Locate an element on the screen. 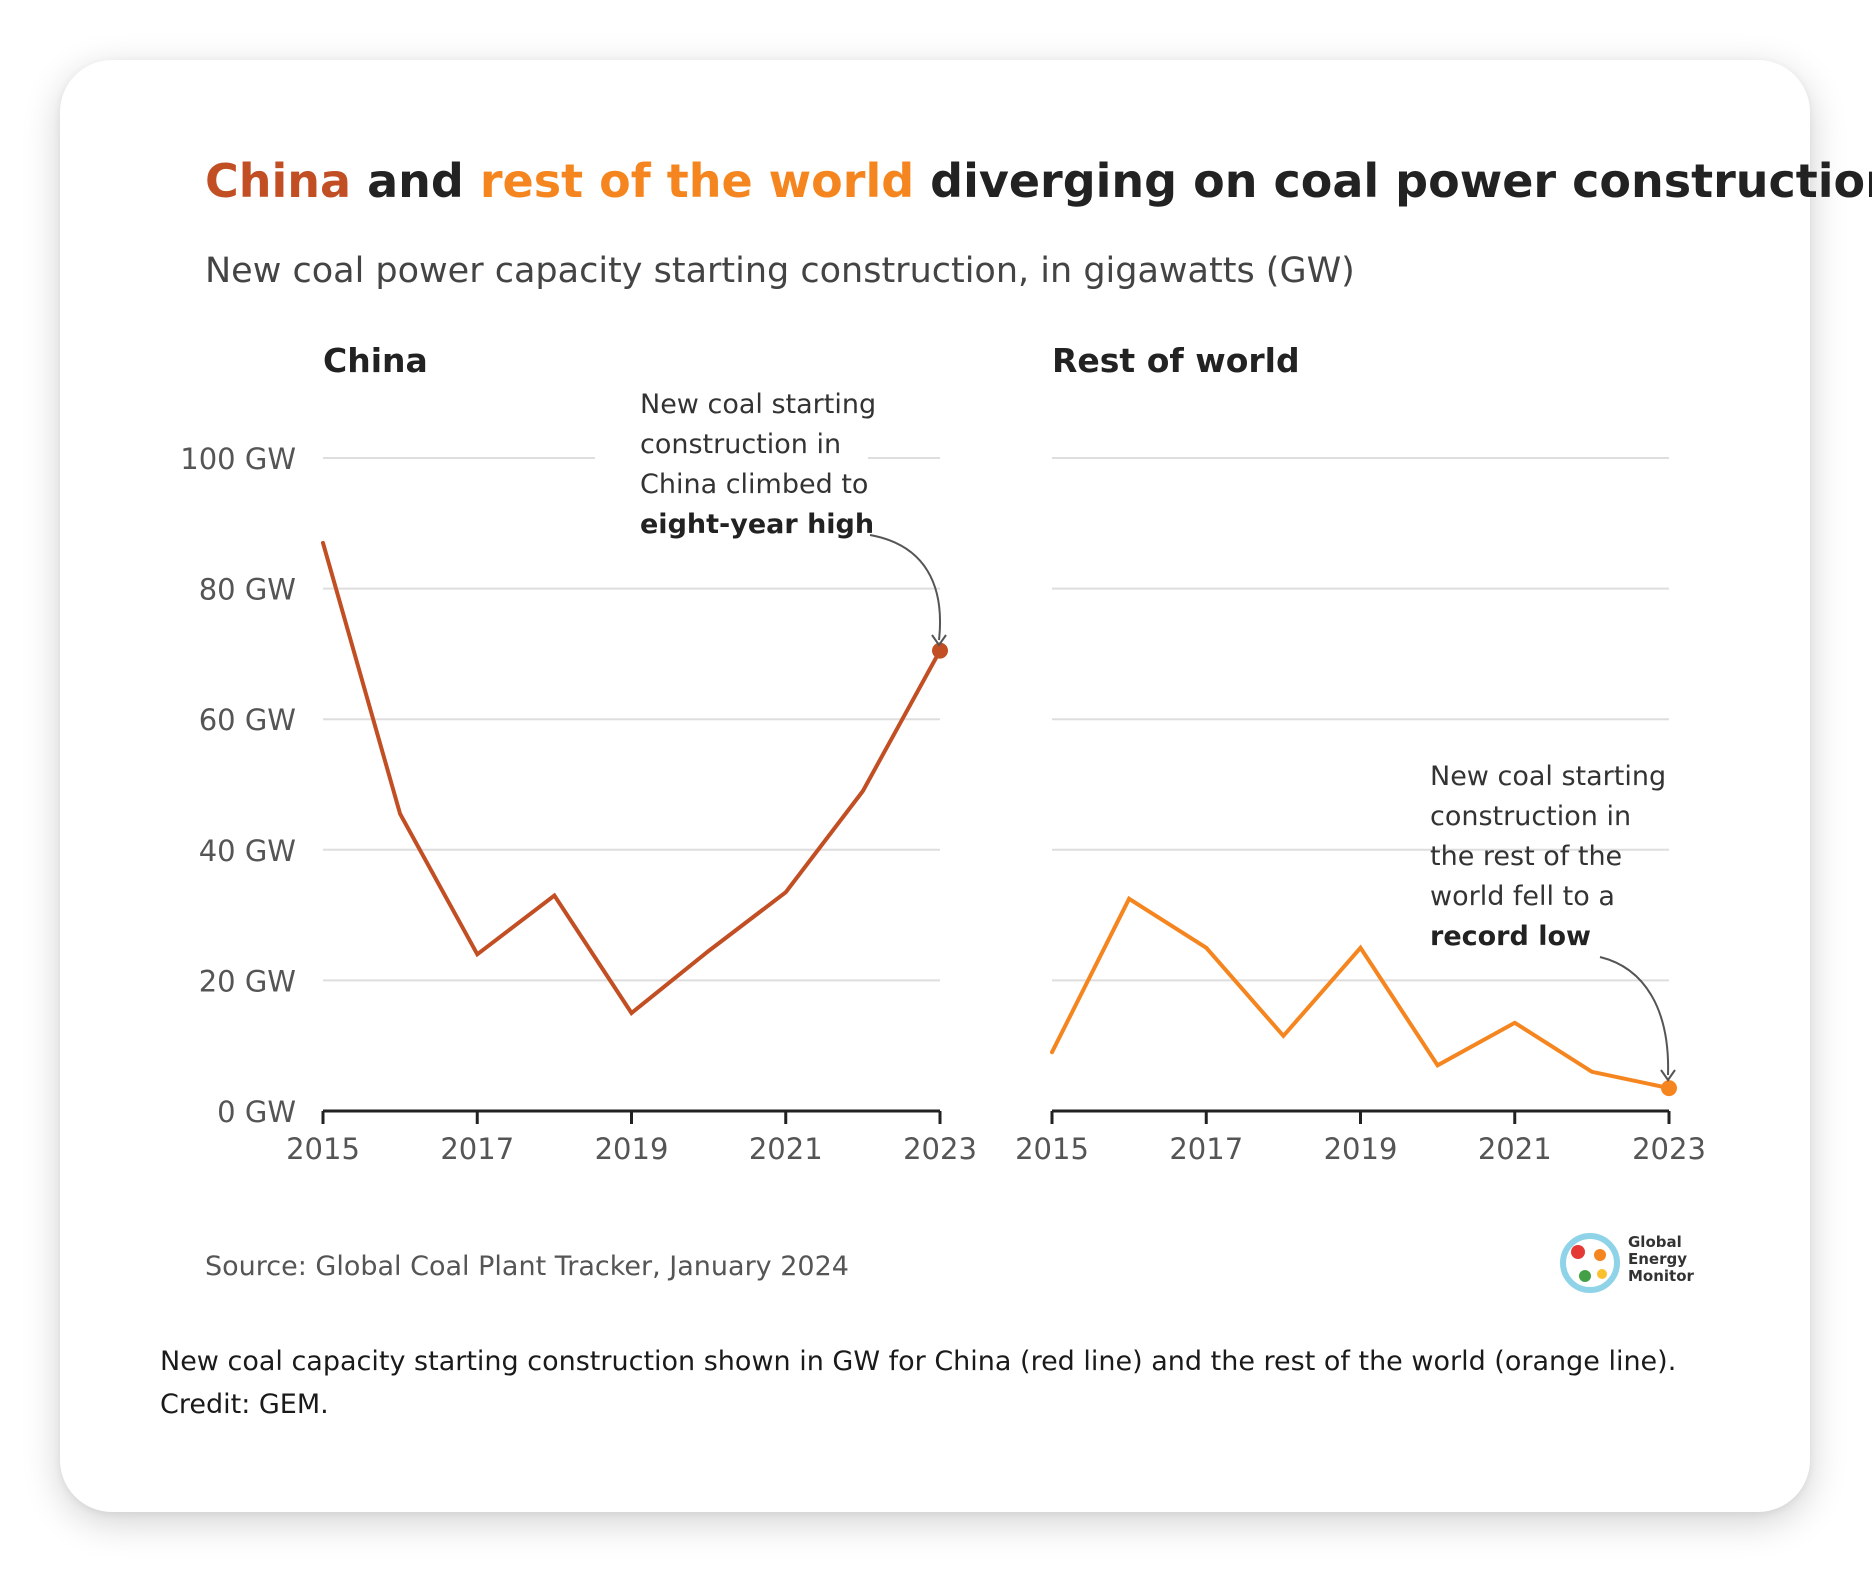  y-tick-label: 100 GW is located at coordinates (238, 459).